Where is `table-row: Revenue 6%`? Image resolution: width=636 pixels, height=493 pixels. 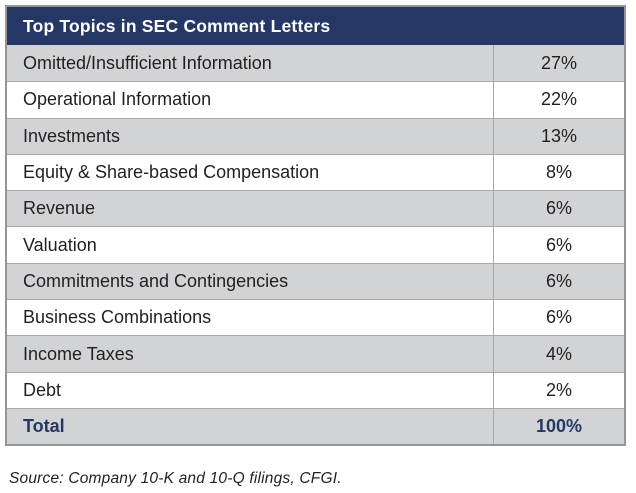
table-row: Revenue 6% is located at coordinates (315, 208).